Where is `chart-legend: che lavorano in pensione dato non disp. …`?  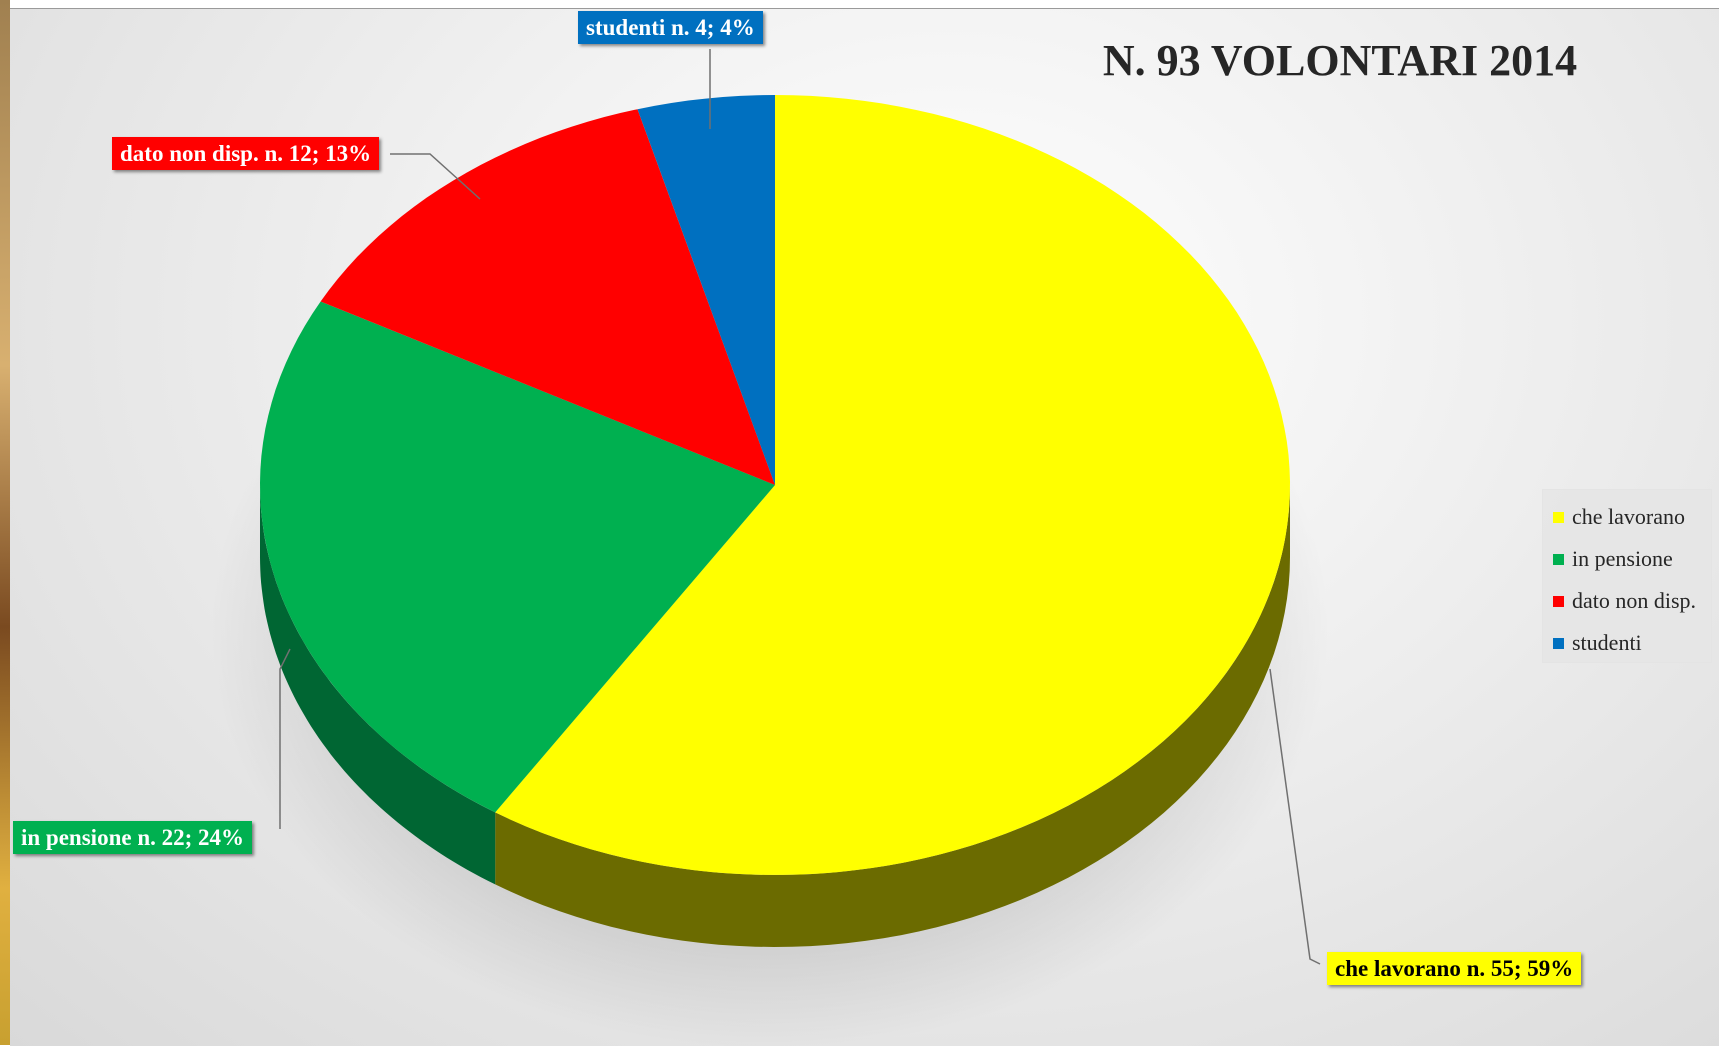 chart-legend: che lavorano in pensione dato non disp. … is located at coordinates (1627, 576).